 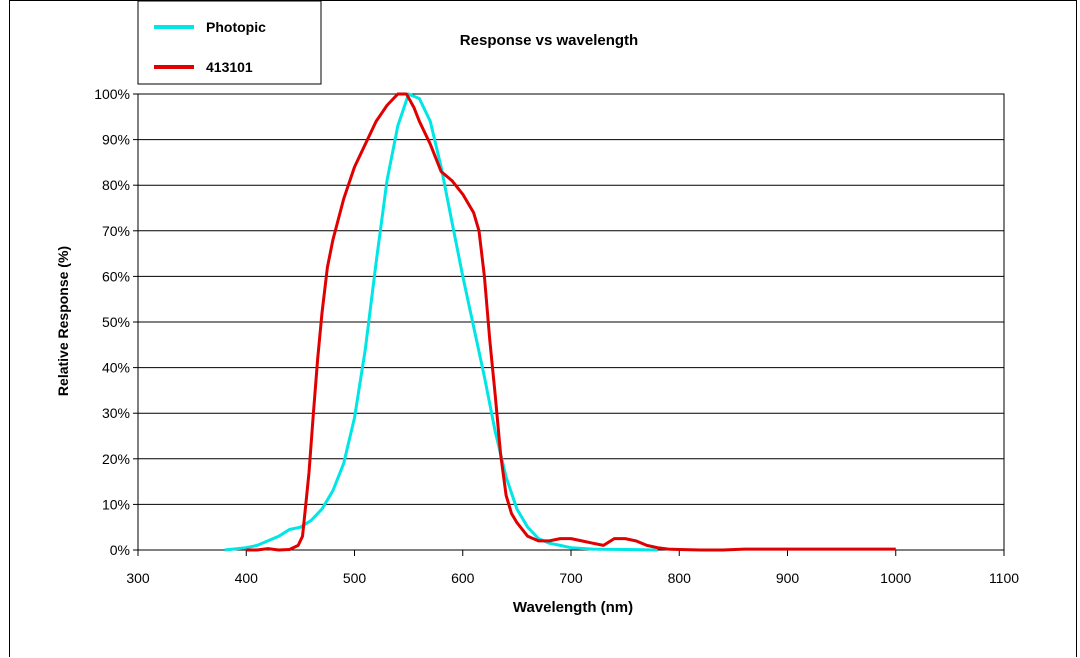 What do you see at coordinates (355, 578) in the screenshot?
I see `x-tick-label: 500` at bounding box center [355, 578].